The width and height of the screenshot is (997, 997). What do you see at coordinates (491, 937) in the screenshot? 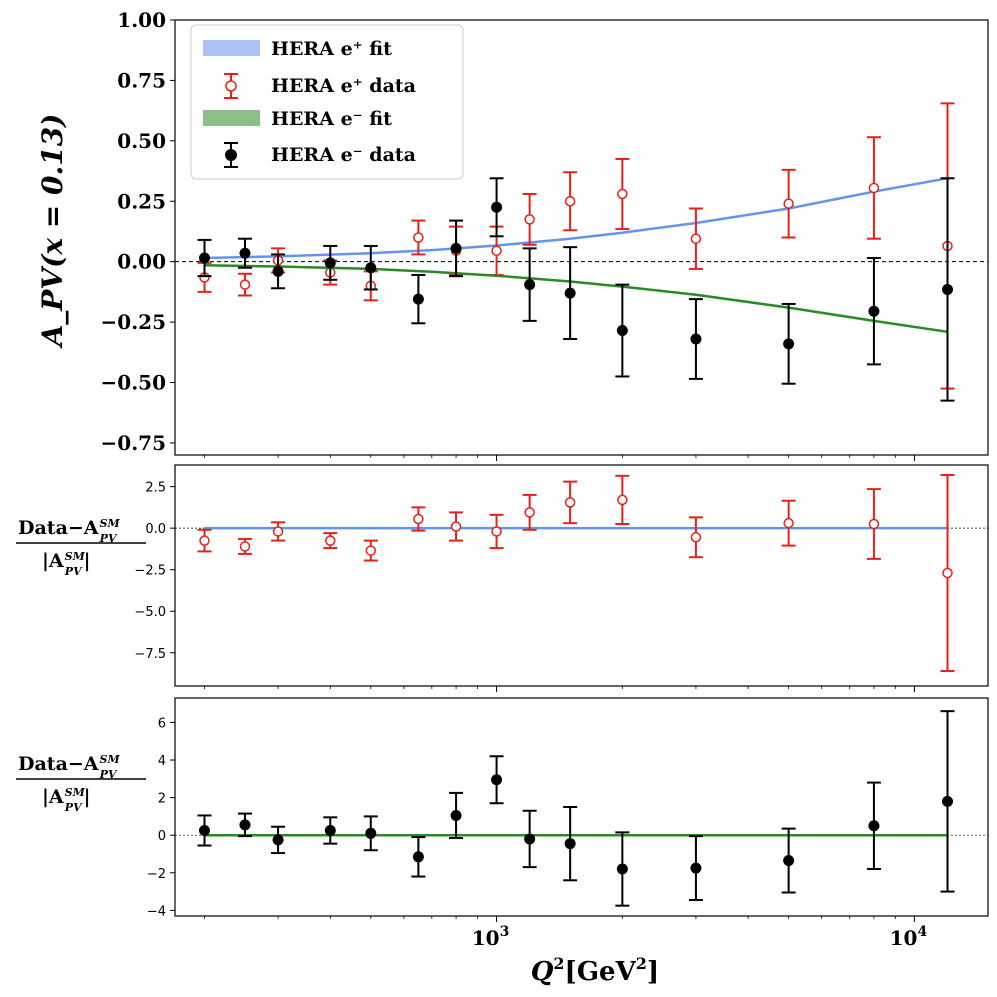
I see `x-tick-label-0: 10³` at bounding box center [491, 937].